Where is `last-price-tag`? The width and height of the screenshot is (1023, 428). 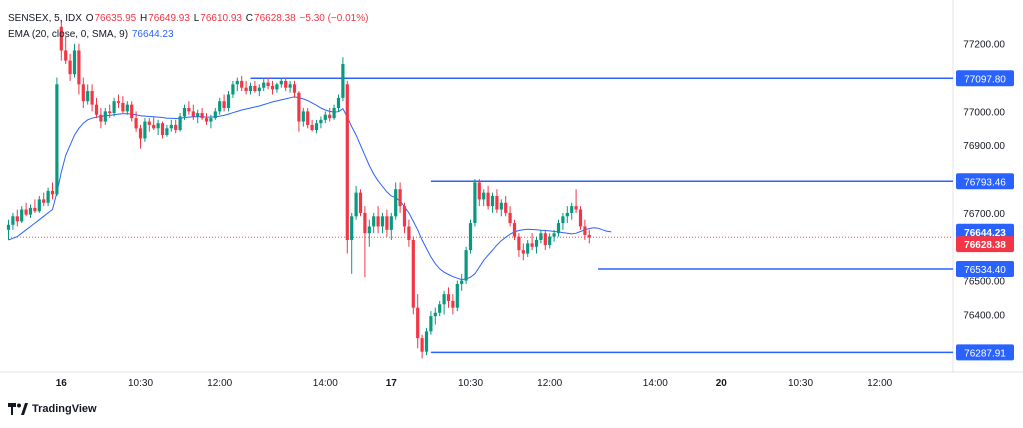 last-price-tag is located at coordinates (985, 244).